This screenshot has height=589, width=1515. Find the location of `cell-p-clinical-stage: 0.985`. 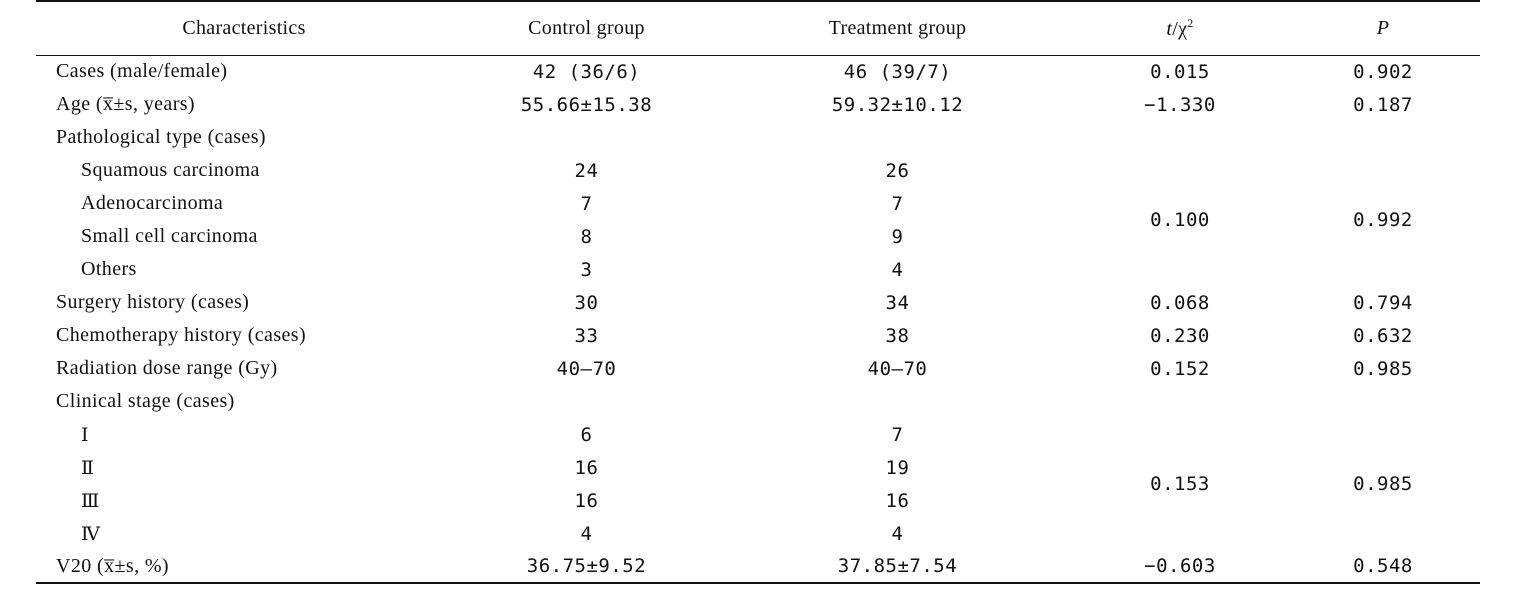

cell-p-clinical-stage: 0.985 is located at coordinates (1383, 484).